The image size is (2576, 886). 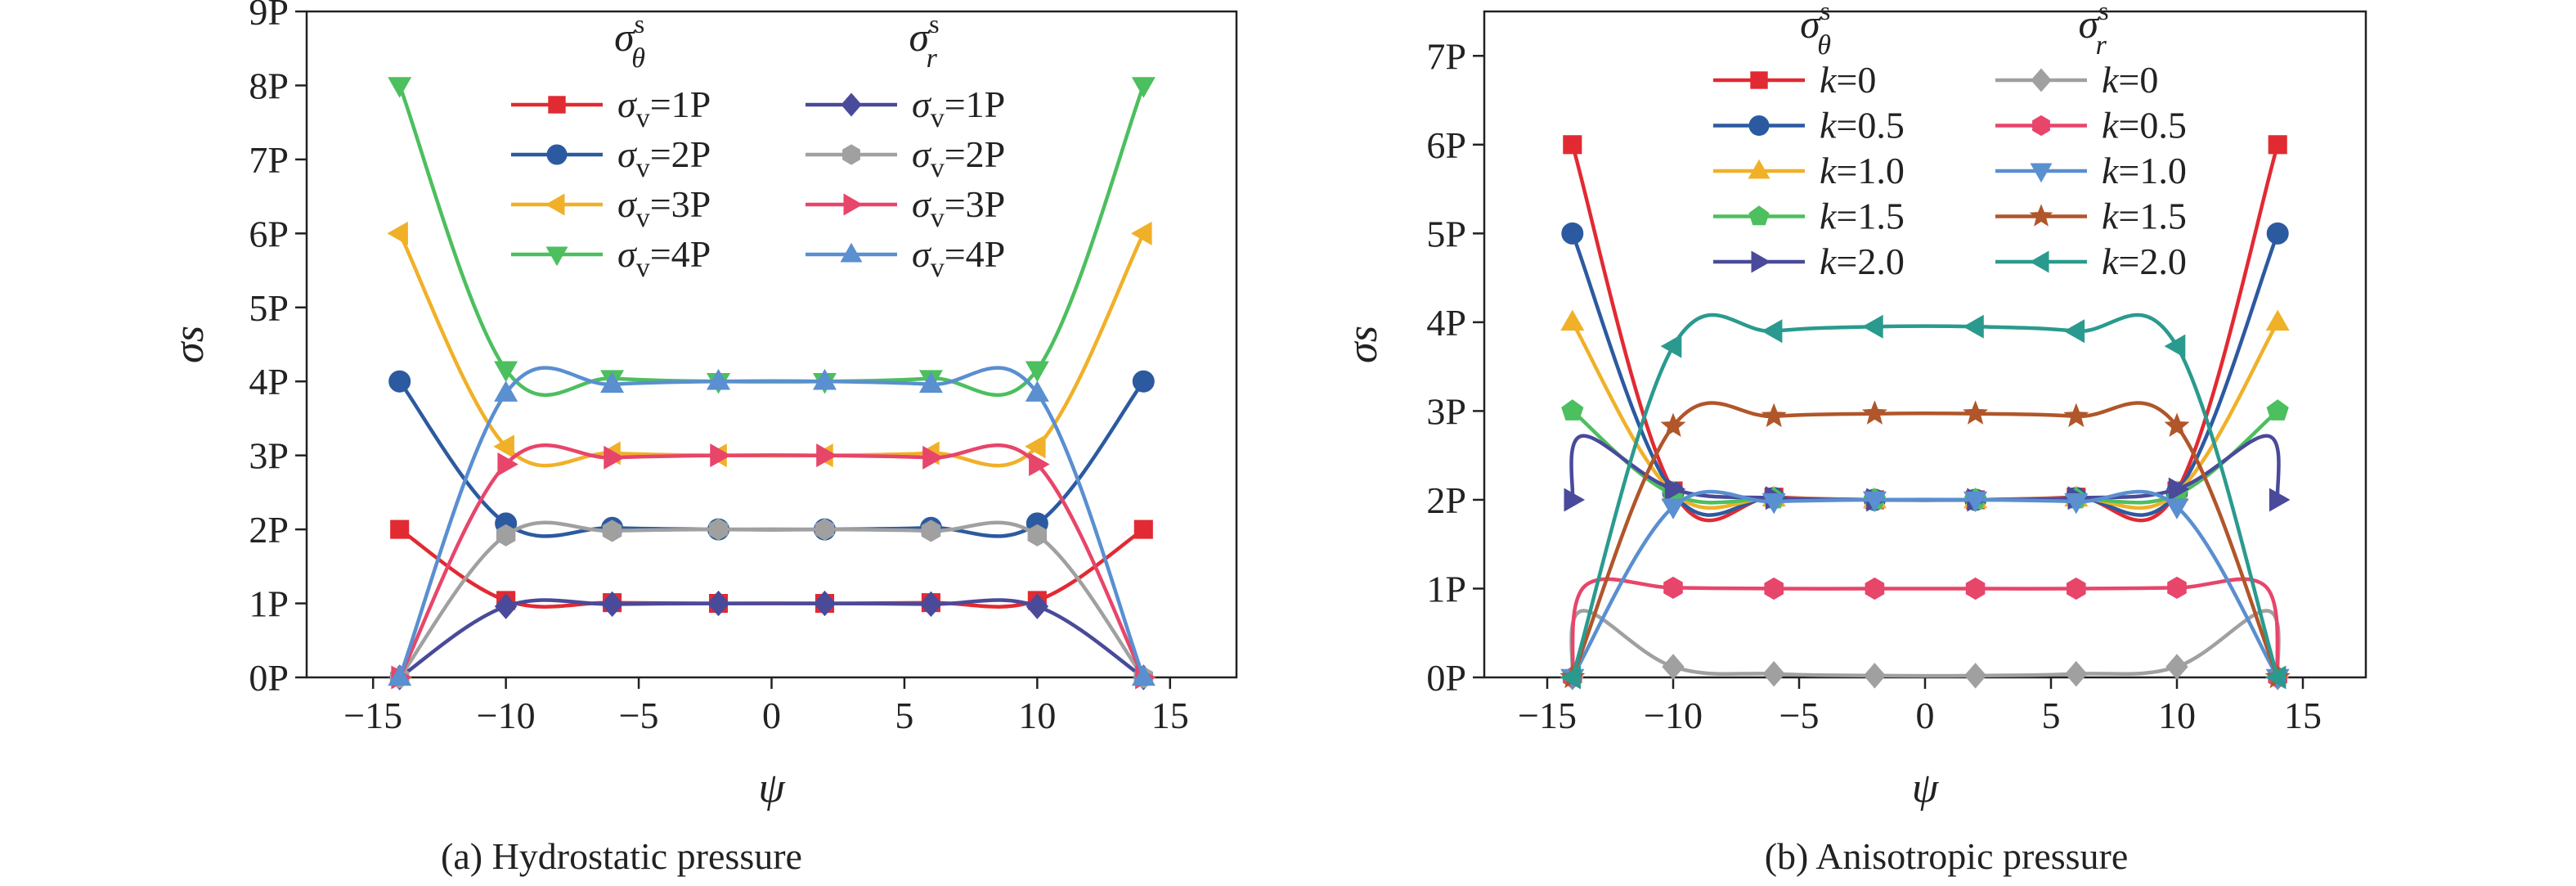 I want to click on y-tick-label: 9P, so click(x=269, y=16).